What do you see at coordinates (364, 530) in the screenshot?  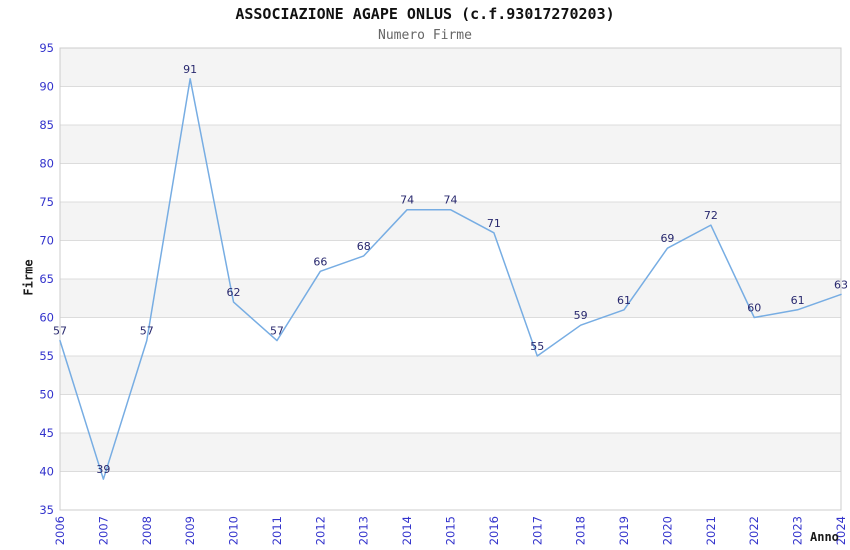 I see `x-tick-label: 2013` at bounding box center [364, 530].